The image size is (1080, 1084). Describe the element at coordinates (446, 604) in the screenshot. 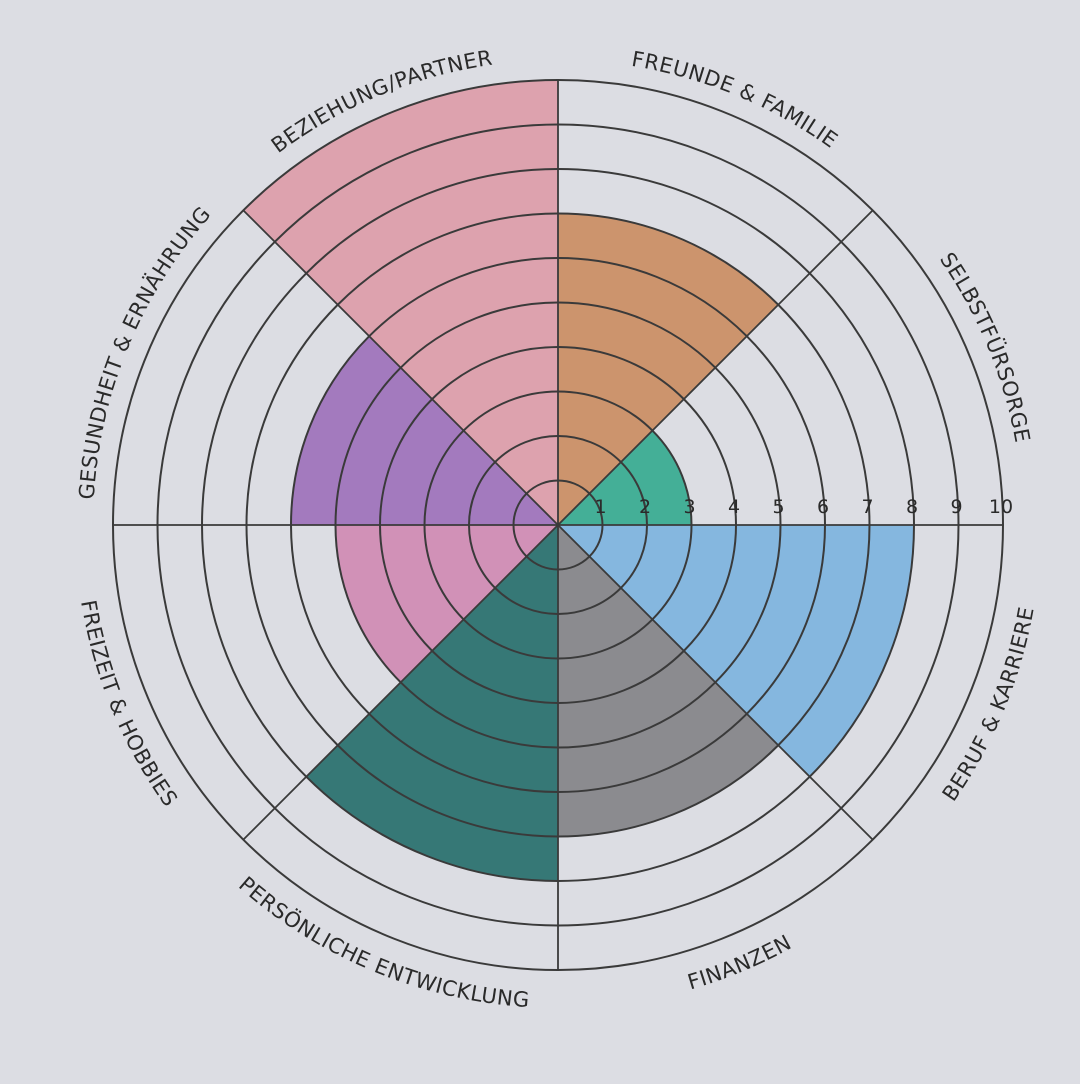

I see `sector-freizeit-hobbies` at that location.